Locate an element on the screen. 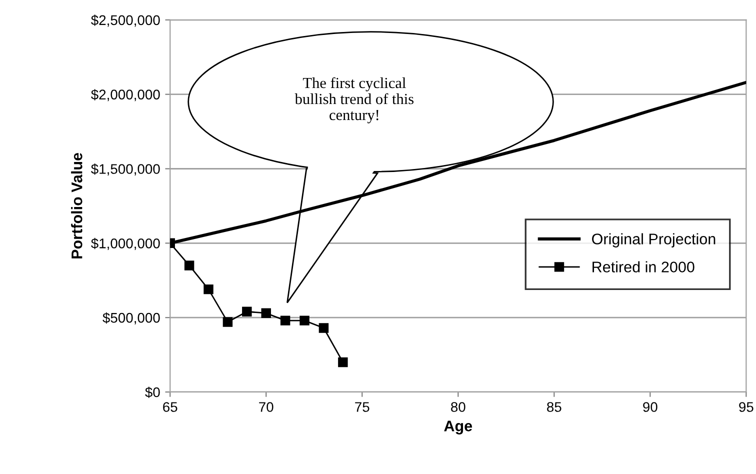 This screenshot has height=474, width=756. x-tick-label: 90 is located at coordinates (650, 407).